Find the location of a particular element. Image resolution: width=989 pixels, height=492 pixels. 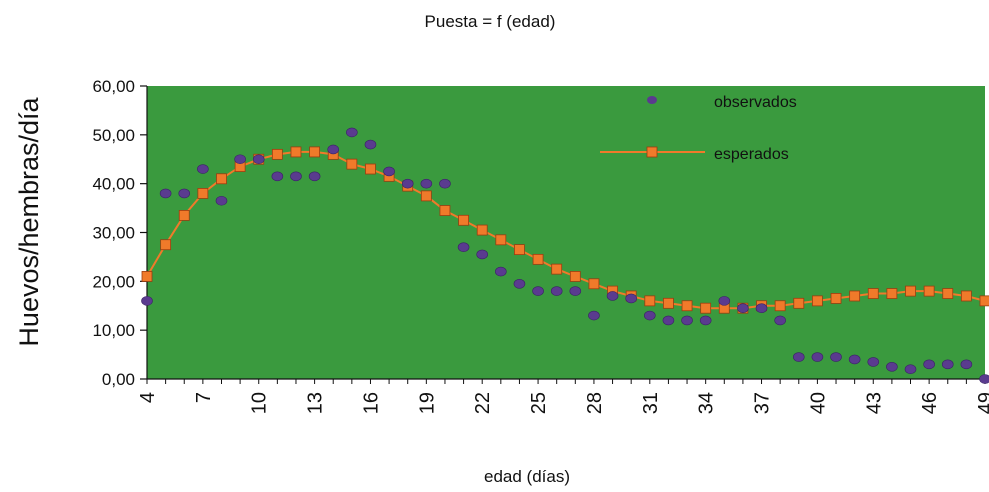

x-tick-label: 19 is located at coordinates (427, 403).